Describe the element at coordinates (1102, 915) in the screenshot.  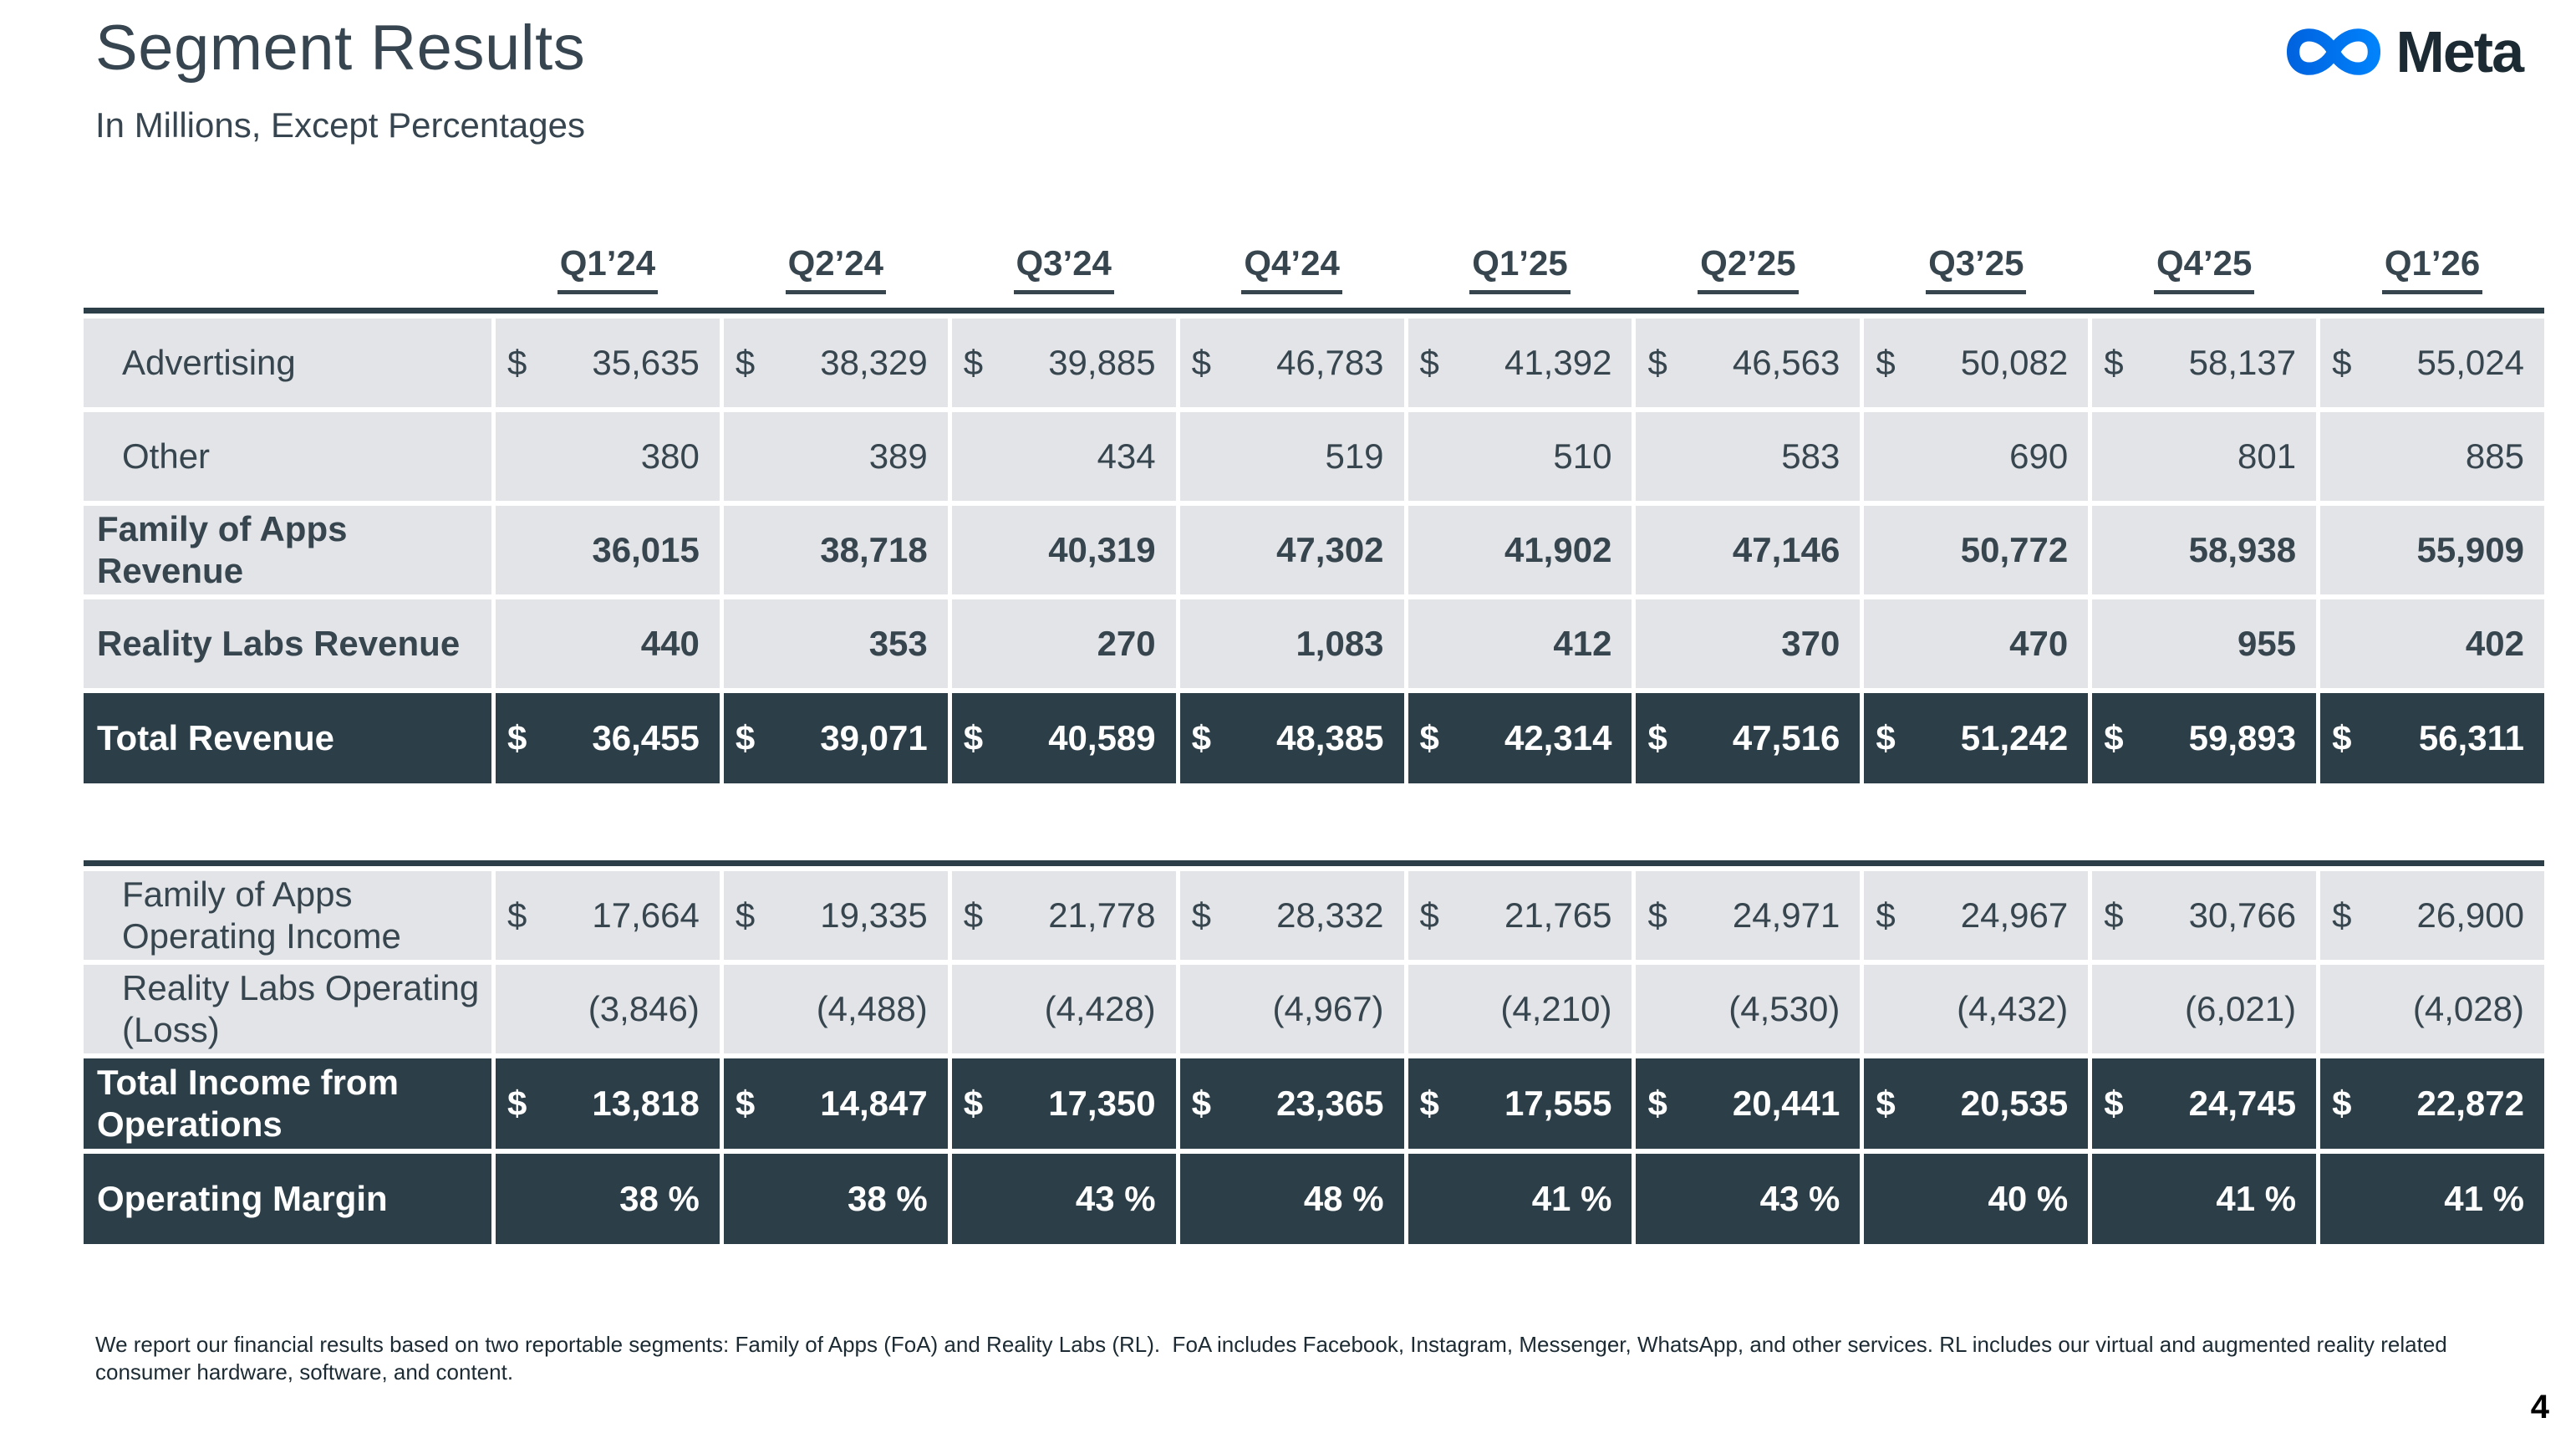
I see `cell-value: 21,778` at that location.